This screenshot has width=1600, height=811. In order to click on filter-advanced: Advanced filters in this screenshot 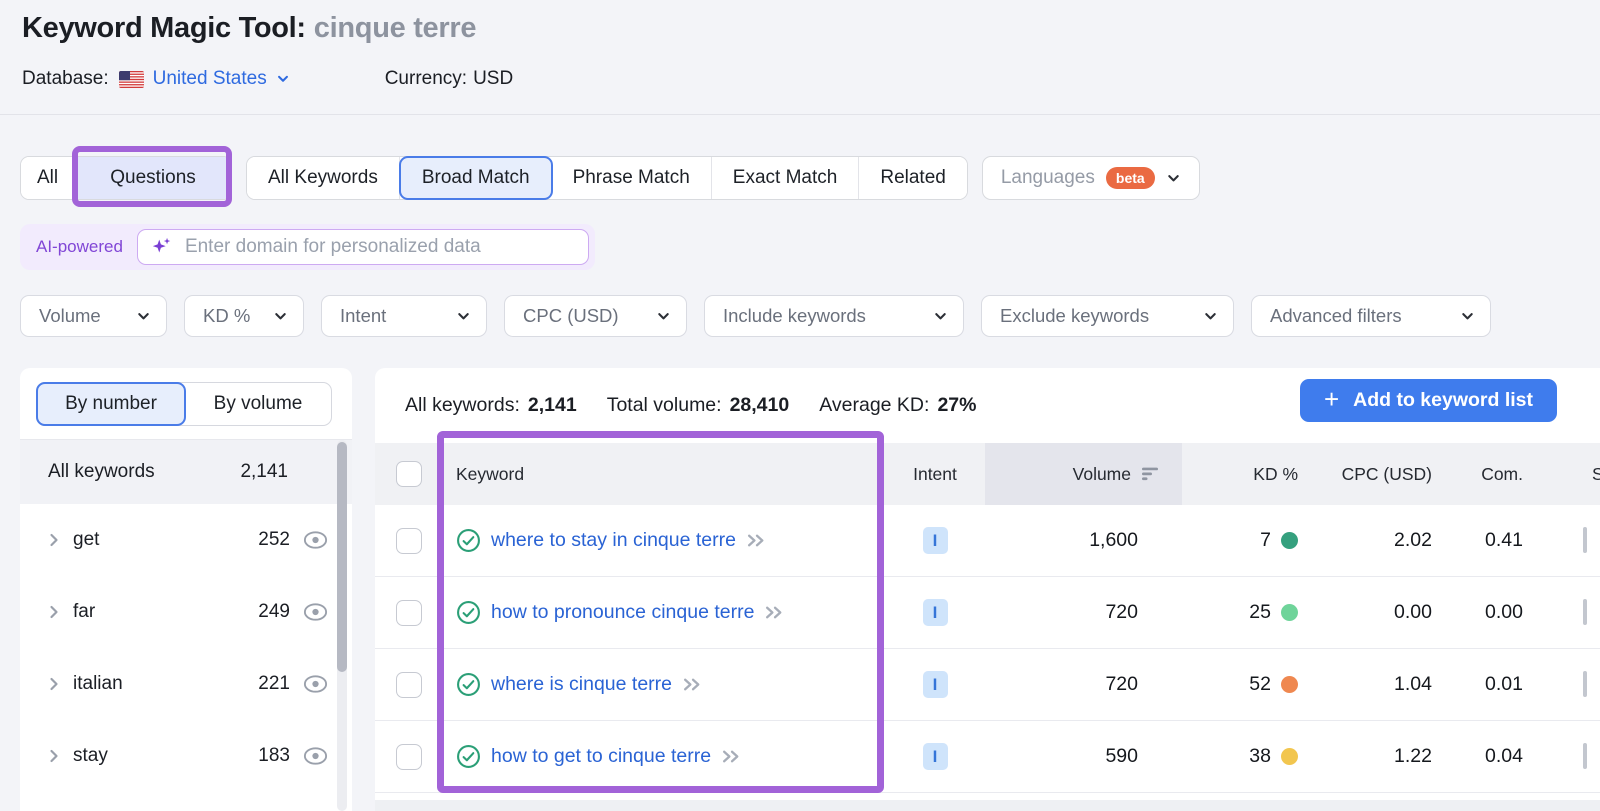, I will do `click(1371, 316)`.